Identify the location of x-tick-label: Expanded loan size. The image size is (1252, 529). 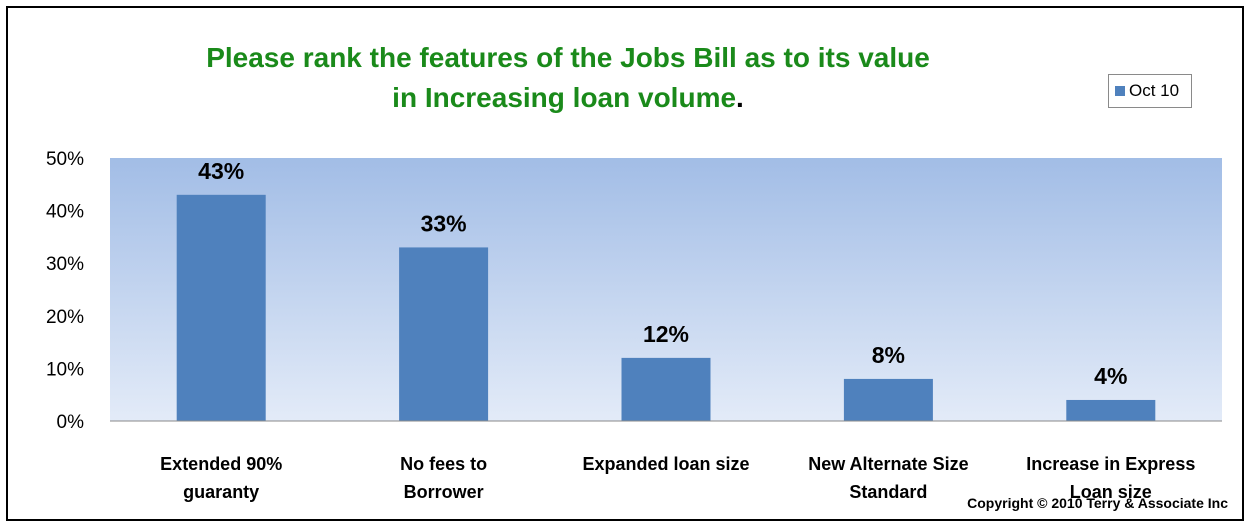
(665, 464).